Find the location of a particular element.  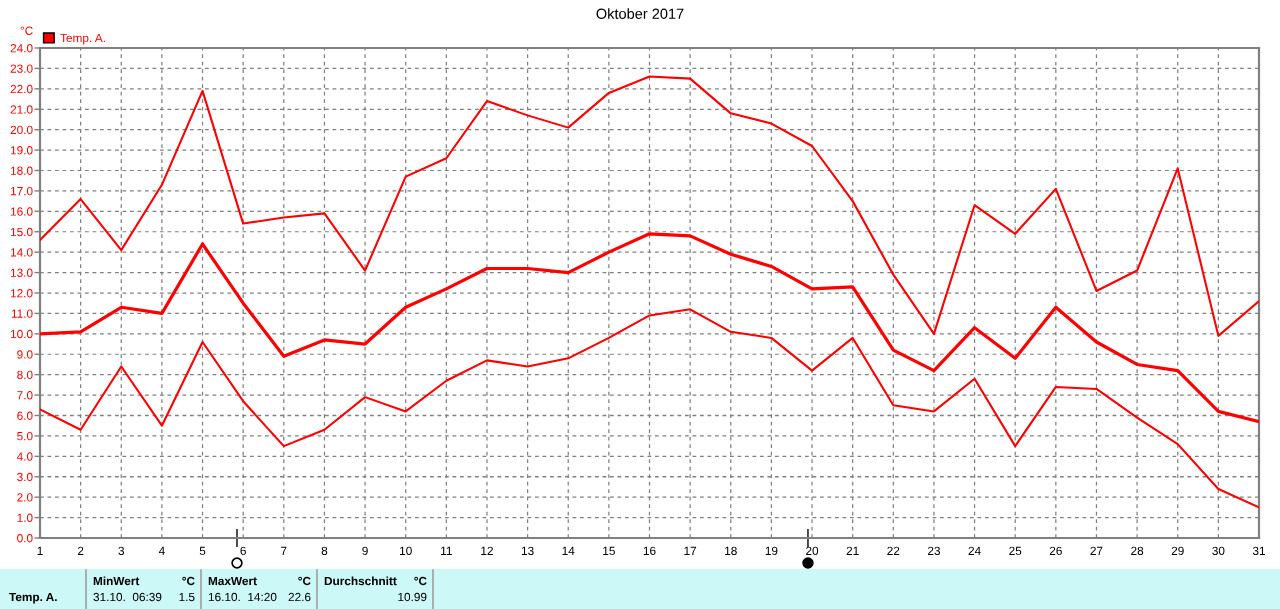

x-tick-label: 20 is located at coordinates (812, 550).